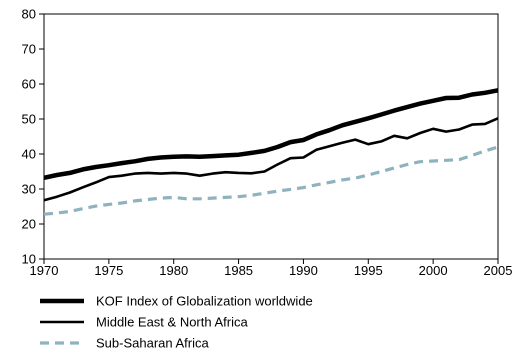 The image size is (516, 348). I want to click on y-tick-label: 50, so click(29, 119).